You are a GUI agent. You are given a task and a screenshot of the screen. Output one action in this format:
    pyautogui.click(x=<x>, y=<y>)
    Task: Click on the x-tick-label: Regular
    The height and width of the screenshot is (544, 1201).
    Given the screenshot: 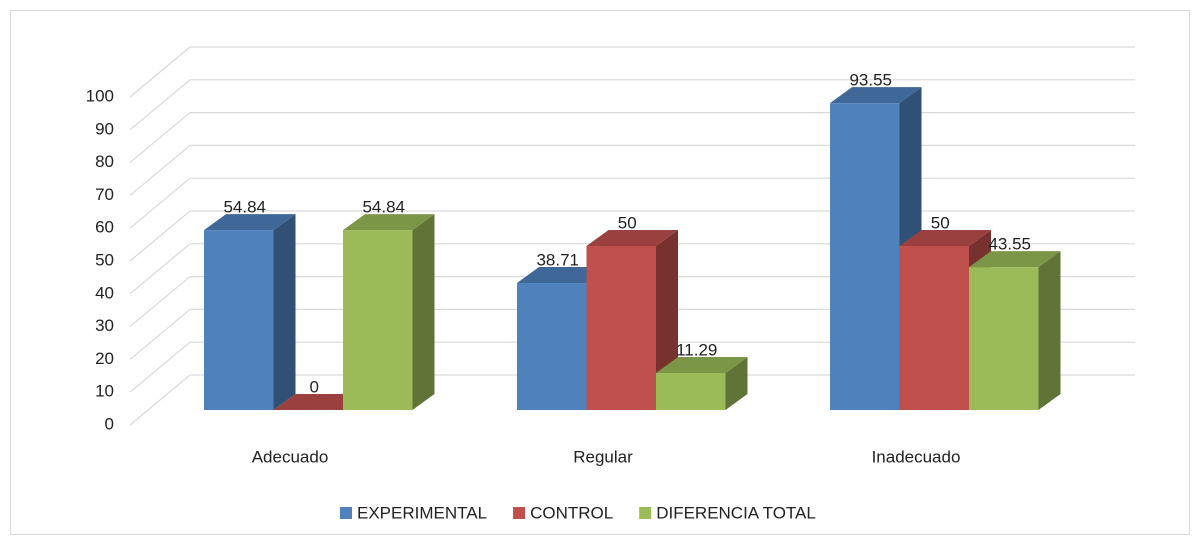 What is the action you would take?
    pyautogui.click(x=603, y=456)
    